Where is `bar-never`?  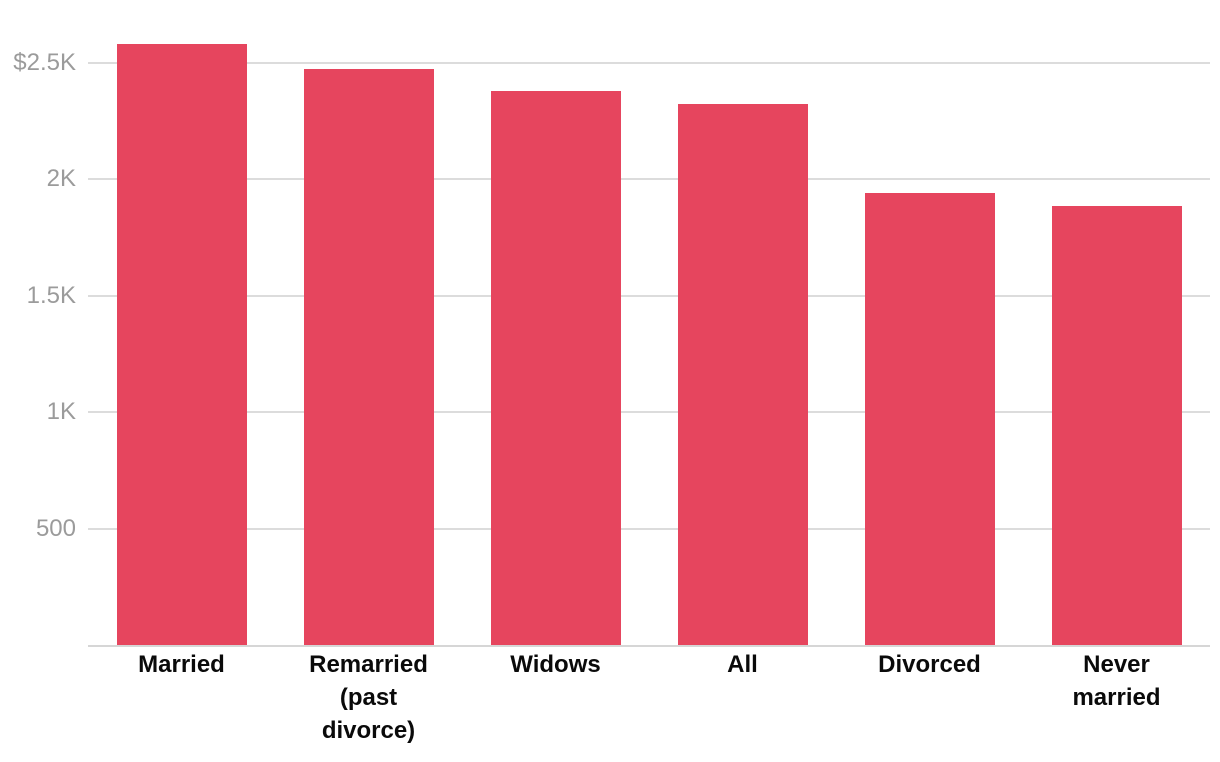 bar-never is located at coordinates (1116, 425).